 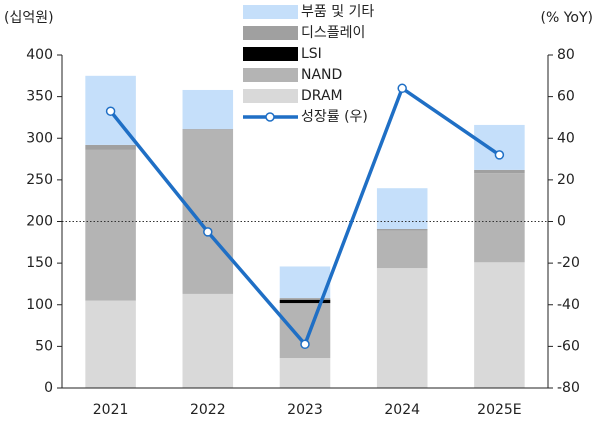 What do you see at coordinates (402, 410) in the screenshot?
I see `x-tick-label: 2024` at bounding box center [402, 410].